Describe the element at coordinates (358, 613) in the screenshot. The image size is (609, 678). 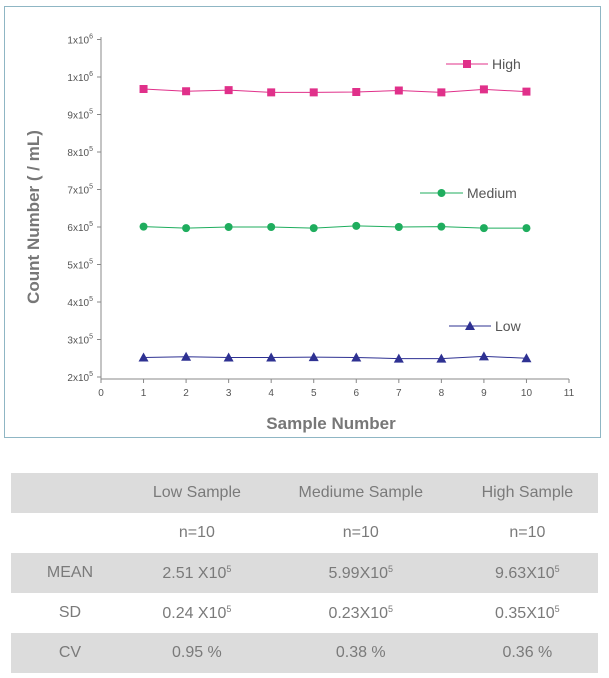
I see `value-base: 0.23X10` at that location.